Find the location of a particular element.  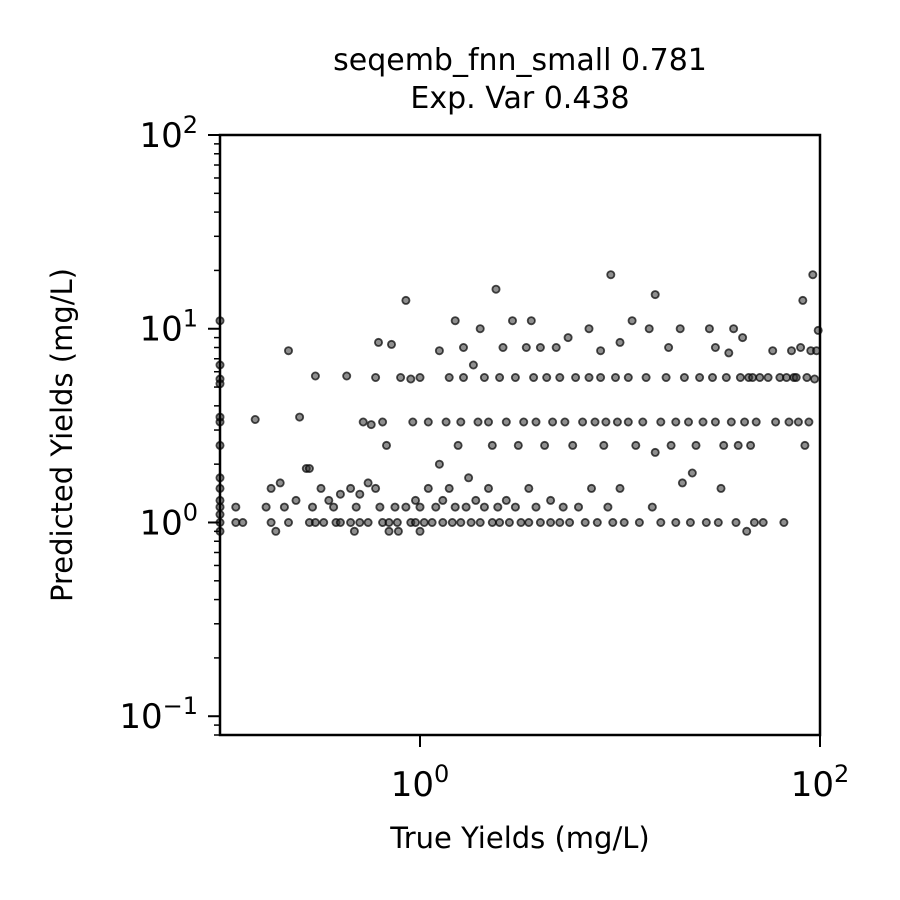

chart-title-line-1: seqemb_fnn_small 0.781 is located at coordinates (520, 60).